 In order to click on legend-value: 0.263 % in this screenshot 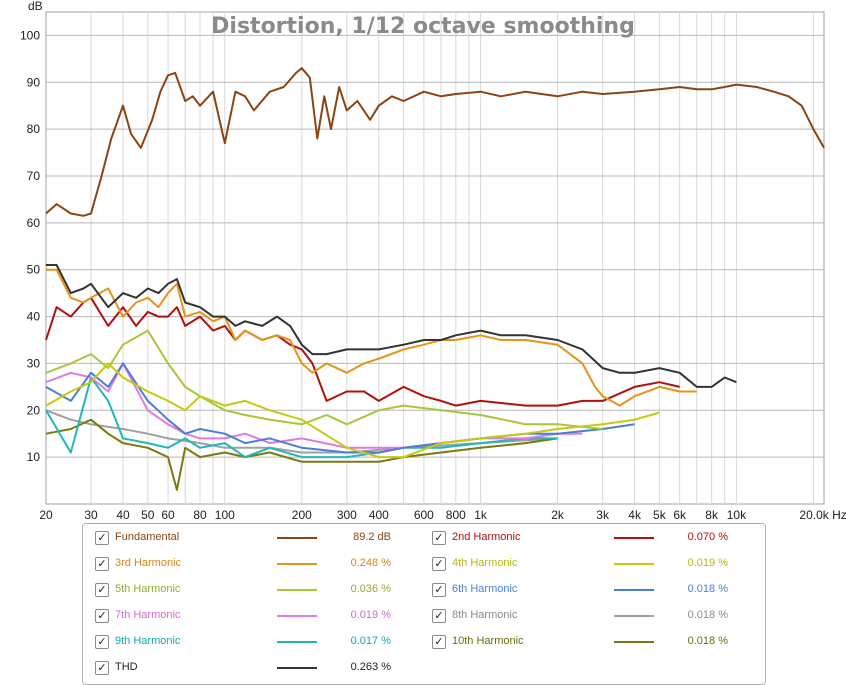, I will do `click(370, 667)`.